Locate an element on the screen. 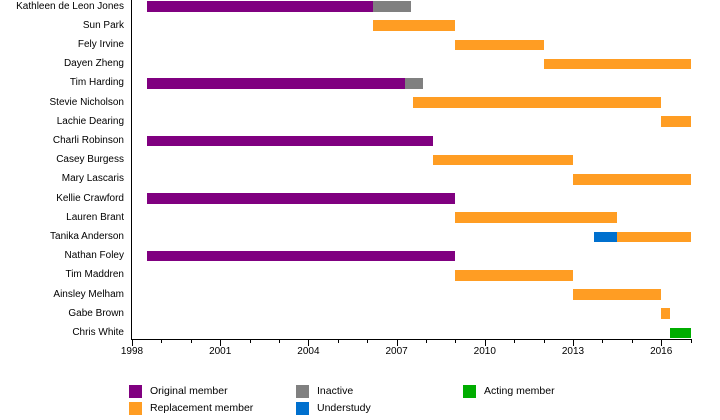 The image size is (720, 420). row-label: Lachie Dearing is located at coordinates (90, 121).